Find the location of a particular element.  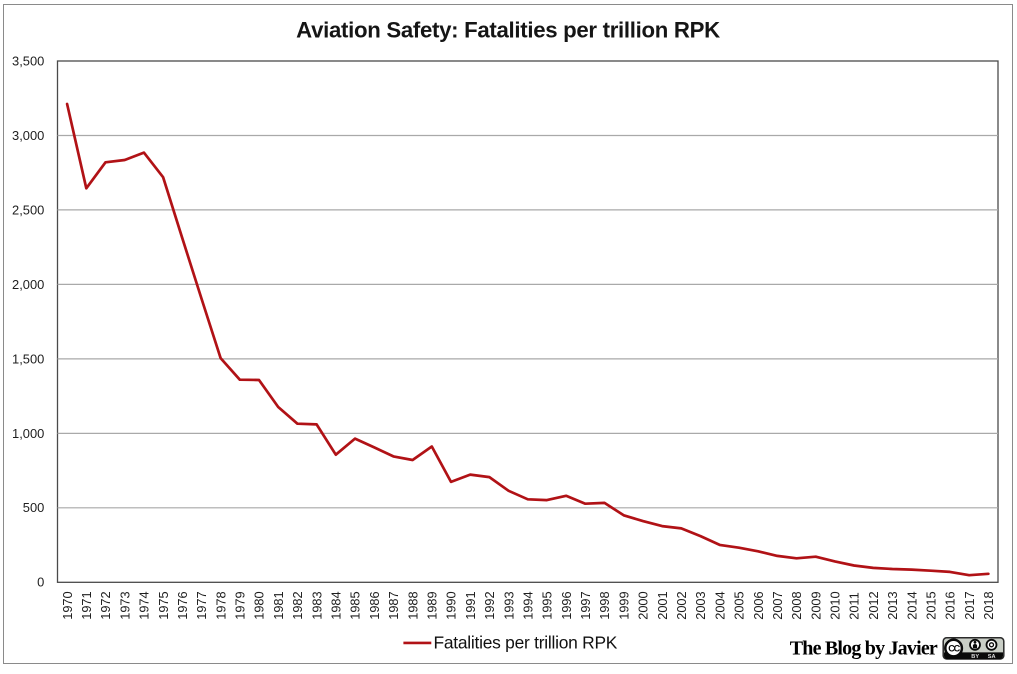

svg-text: 1998 is located at coordinates (604, 605).